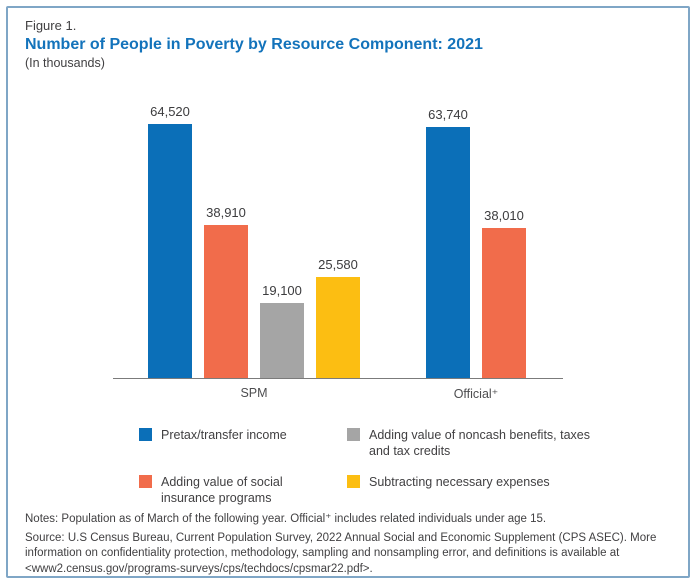  I want to click on bar: 25,580, so click(338, 317).